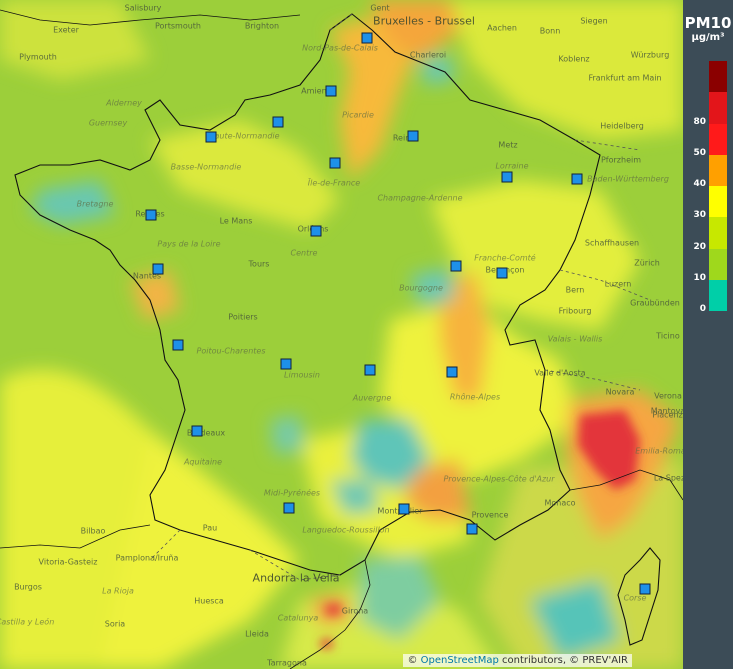  What do you see at coordinates (541, 660) in the screenshot?
I see `attribution-middle: contributors, ©` at bounding box center [541, 660].